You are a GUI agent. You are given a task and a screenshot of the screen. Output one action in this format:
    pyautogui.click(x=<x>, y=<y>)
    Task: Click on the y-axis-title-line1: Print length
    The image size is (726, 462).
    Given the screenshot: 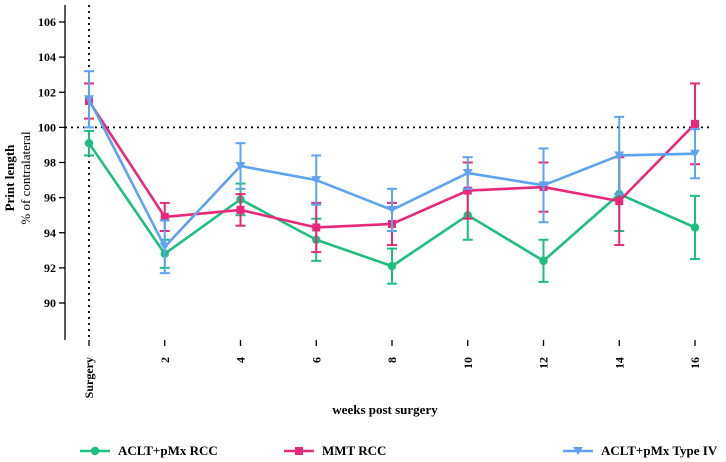 What is the action you would take?
    pyautogui.click(x=9, y=178)
    